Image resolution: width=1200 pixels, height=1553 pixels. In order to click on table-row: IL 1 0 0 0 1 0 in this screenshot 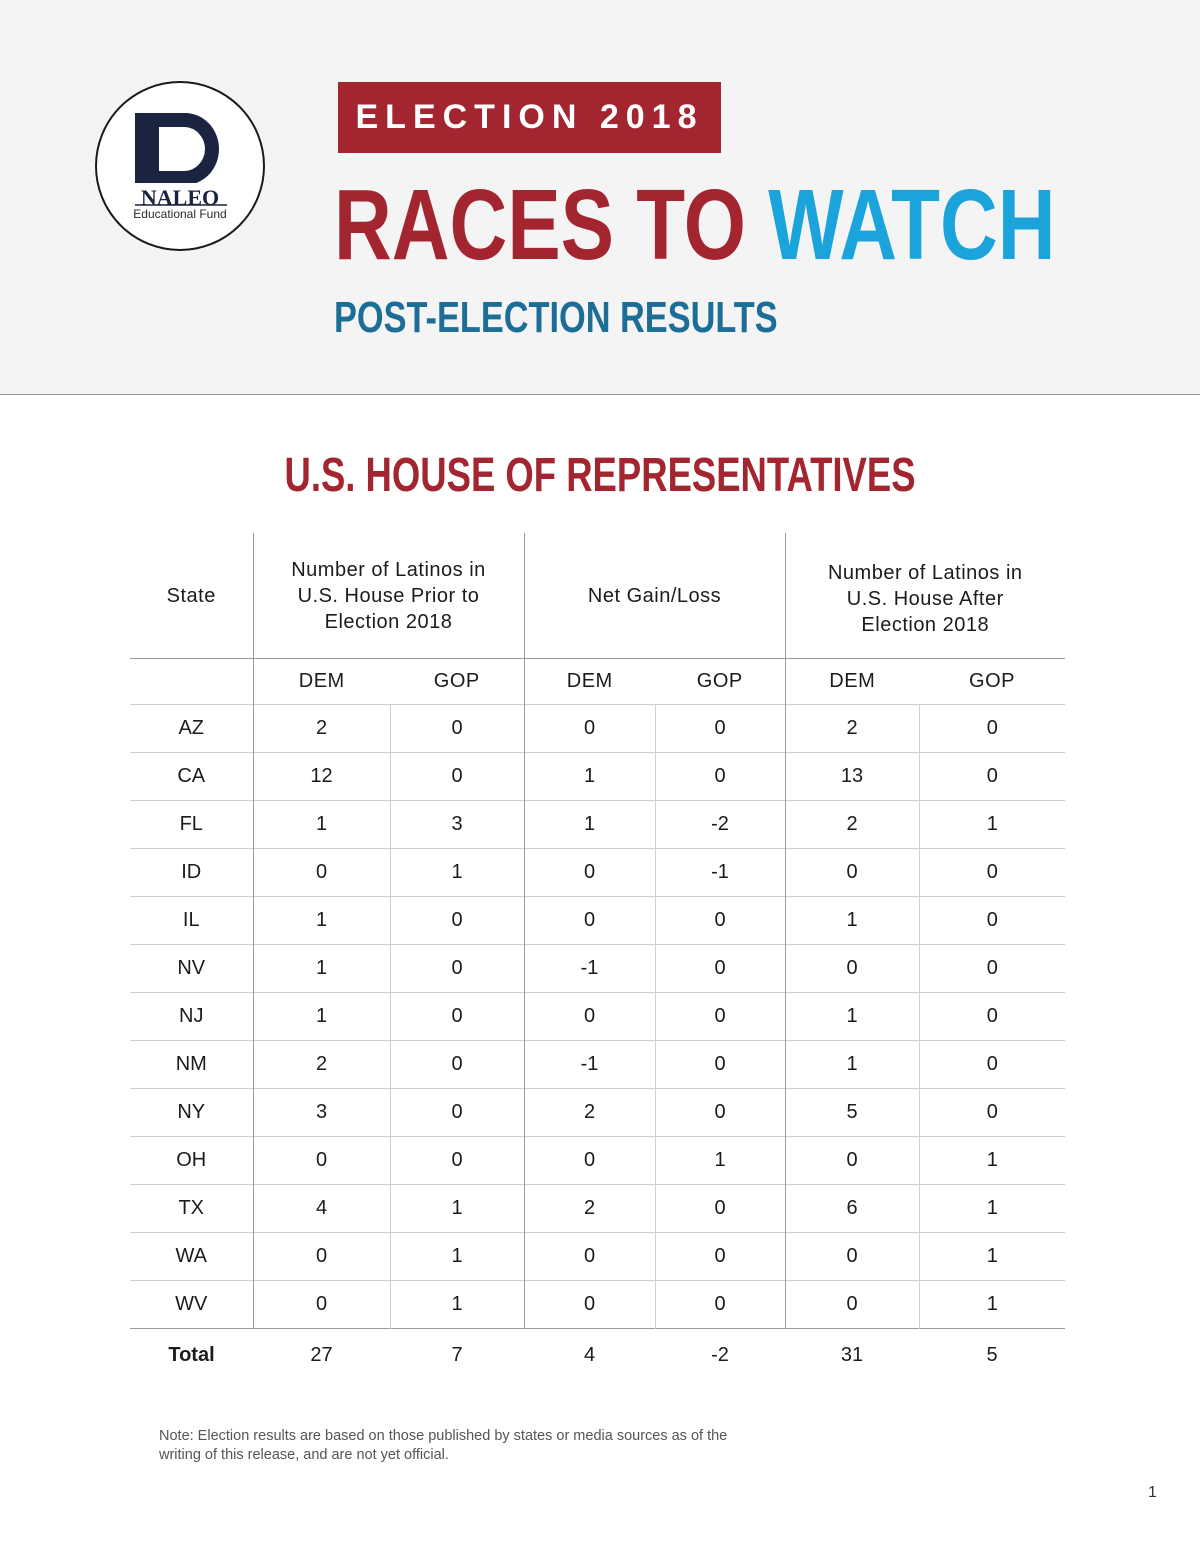, I will do `click(598, 920)`.